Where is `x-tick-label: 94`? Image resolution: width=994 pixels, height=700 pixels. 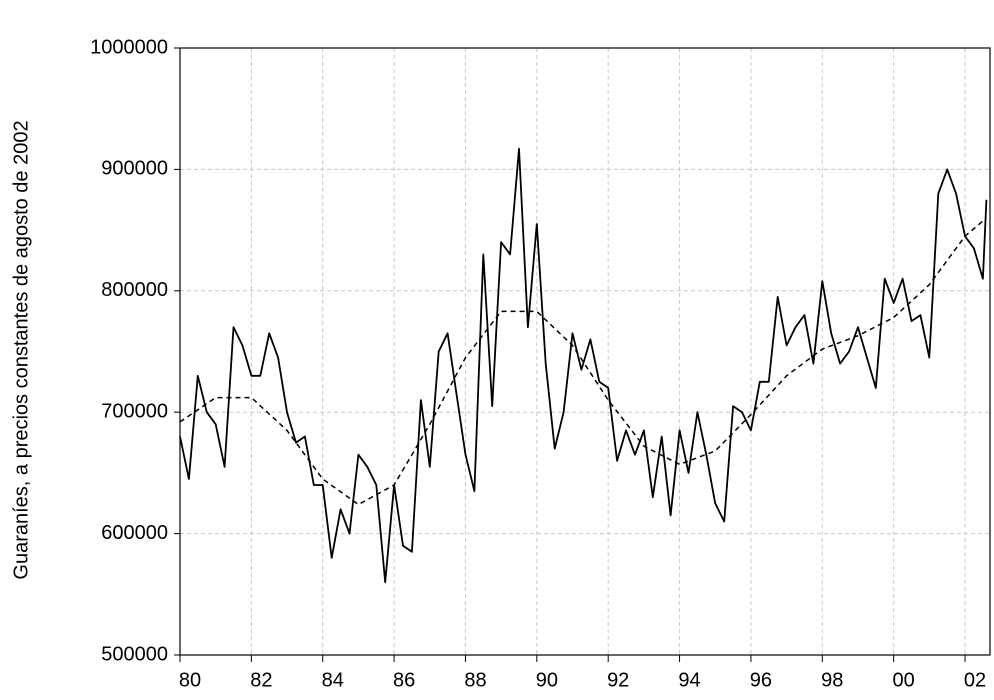
x-tick-label: 94 is located at coordinates (689, 680).